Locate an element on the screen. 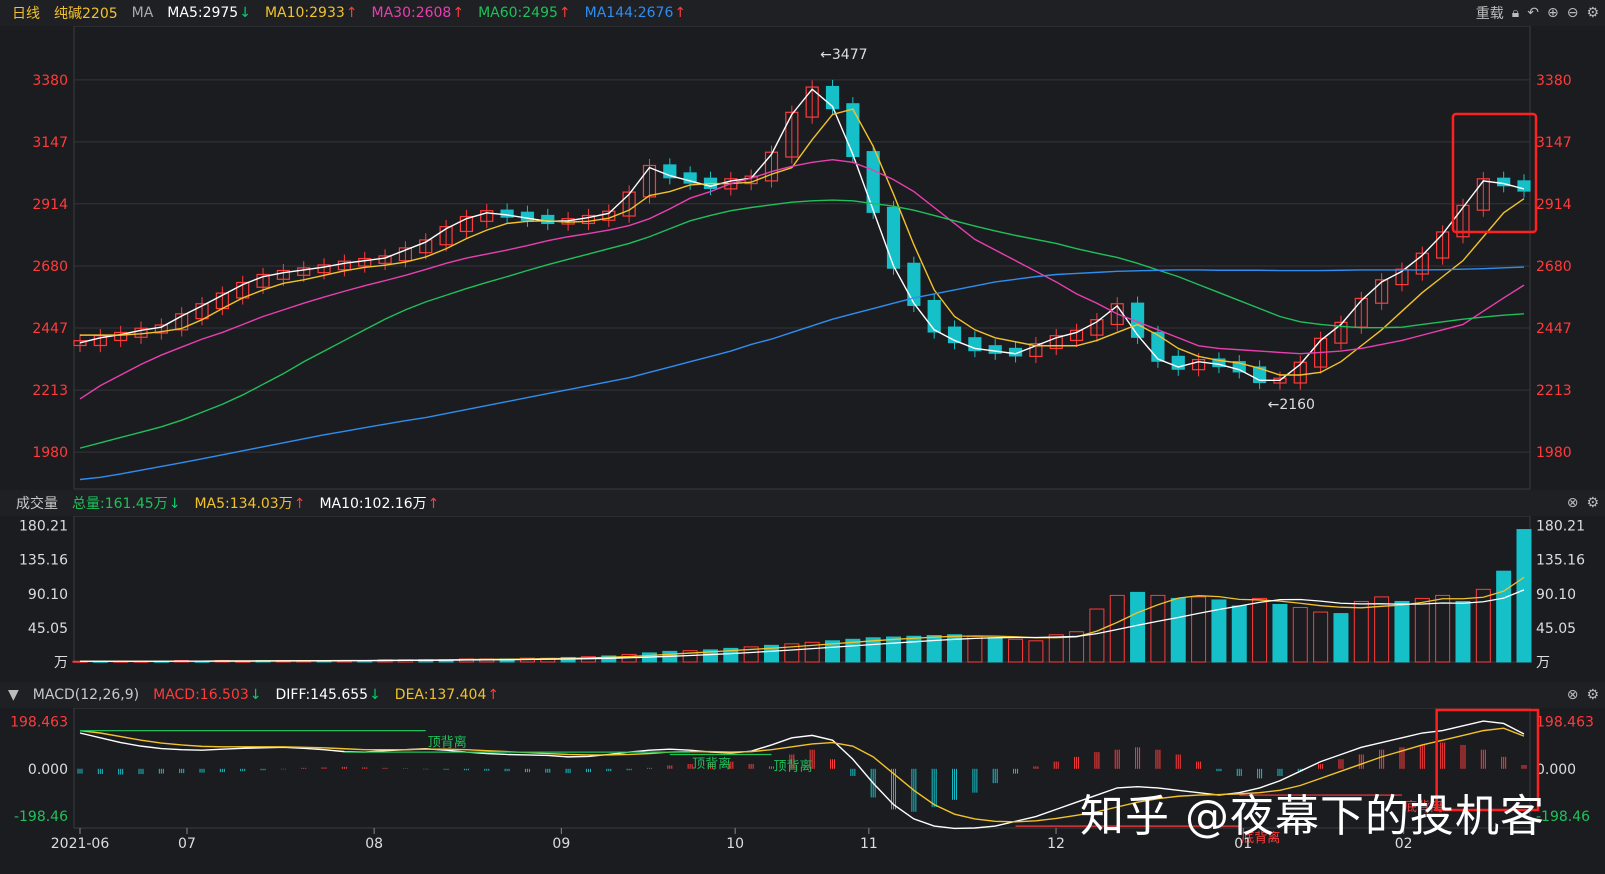 This screenshot has width=1605, height=874. lock-icon: 🔒︎ is located at coordinates (1515, 13).